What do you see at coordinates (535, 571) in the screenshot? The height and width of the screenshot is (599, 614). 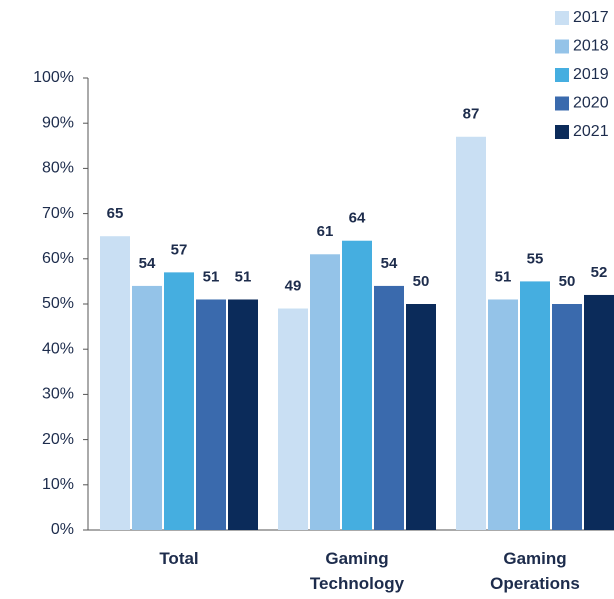 I see `x-tick-label: Gaming Operations` at bounding box center [535, 571].